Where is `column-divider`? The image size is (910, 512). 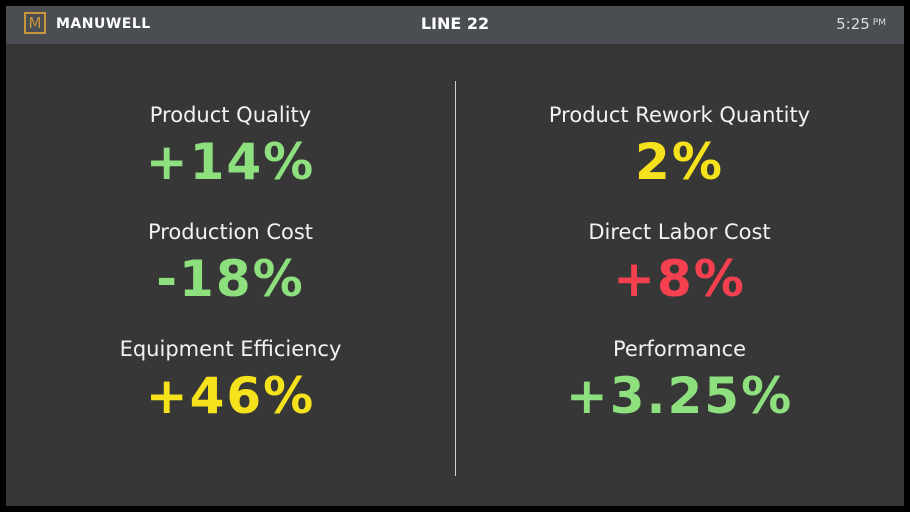 column-divider is located at coordinates (455, 278).